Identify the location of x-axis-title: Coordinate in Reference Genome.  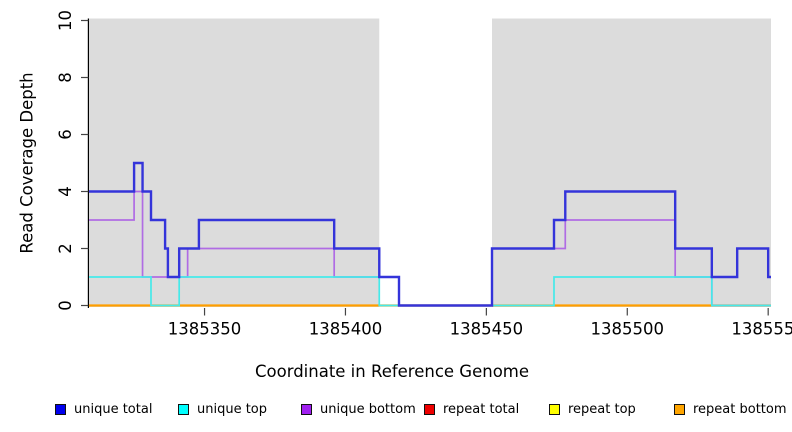
(392, 371).